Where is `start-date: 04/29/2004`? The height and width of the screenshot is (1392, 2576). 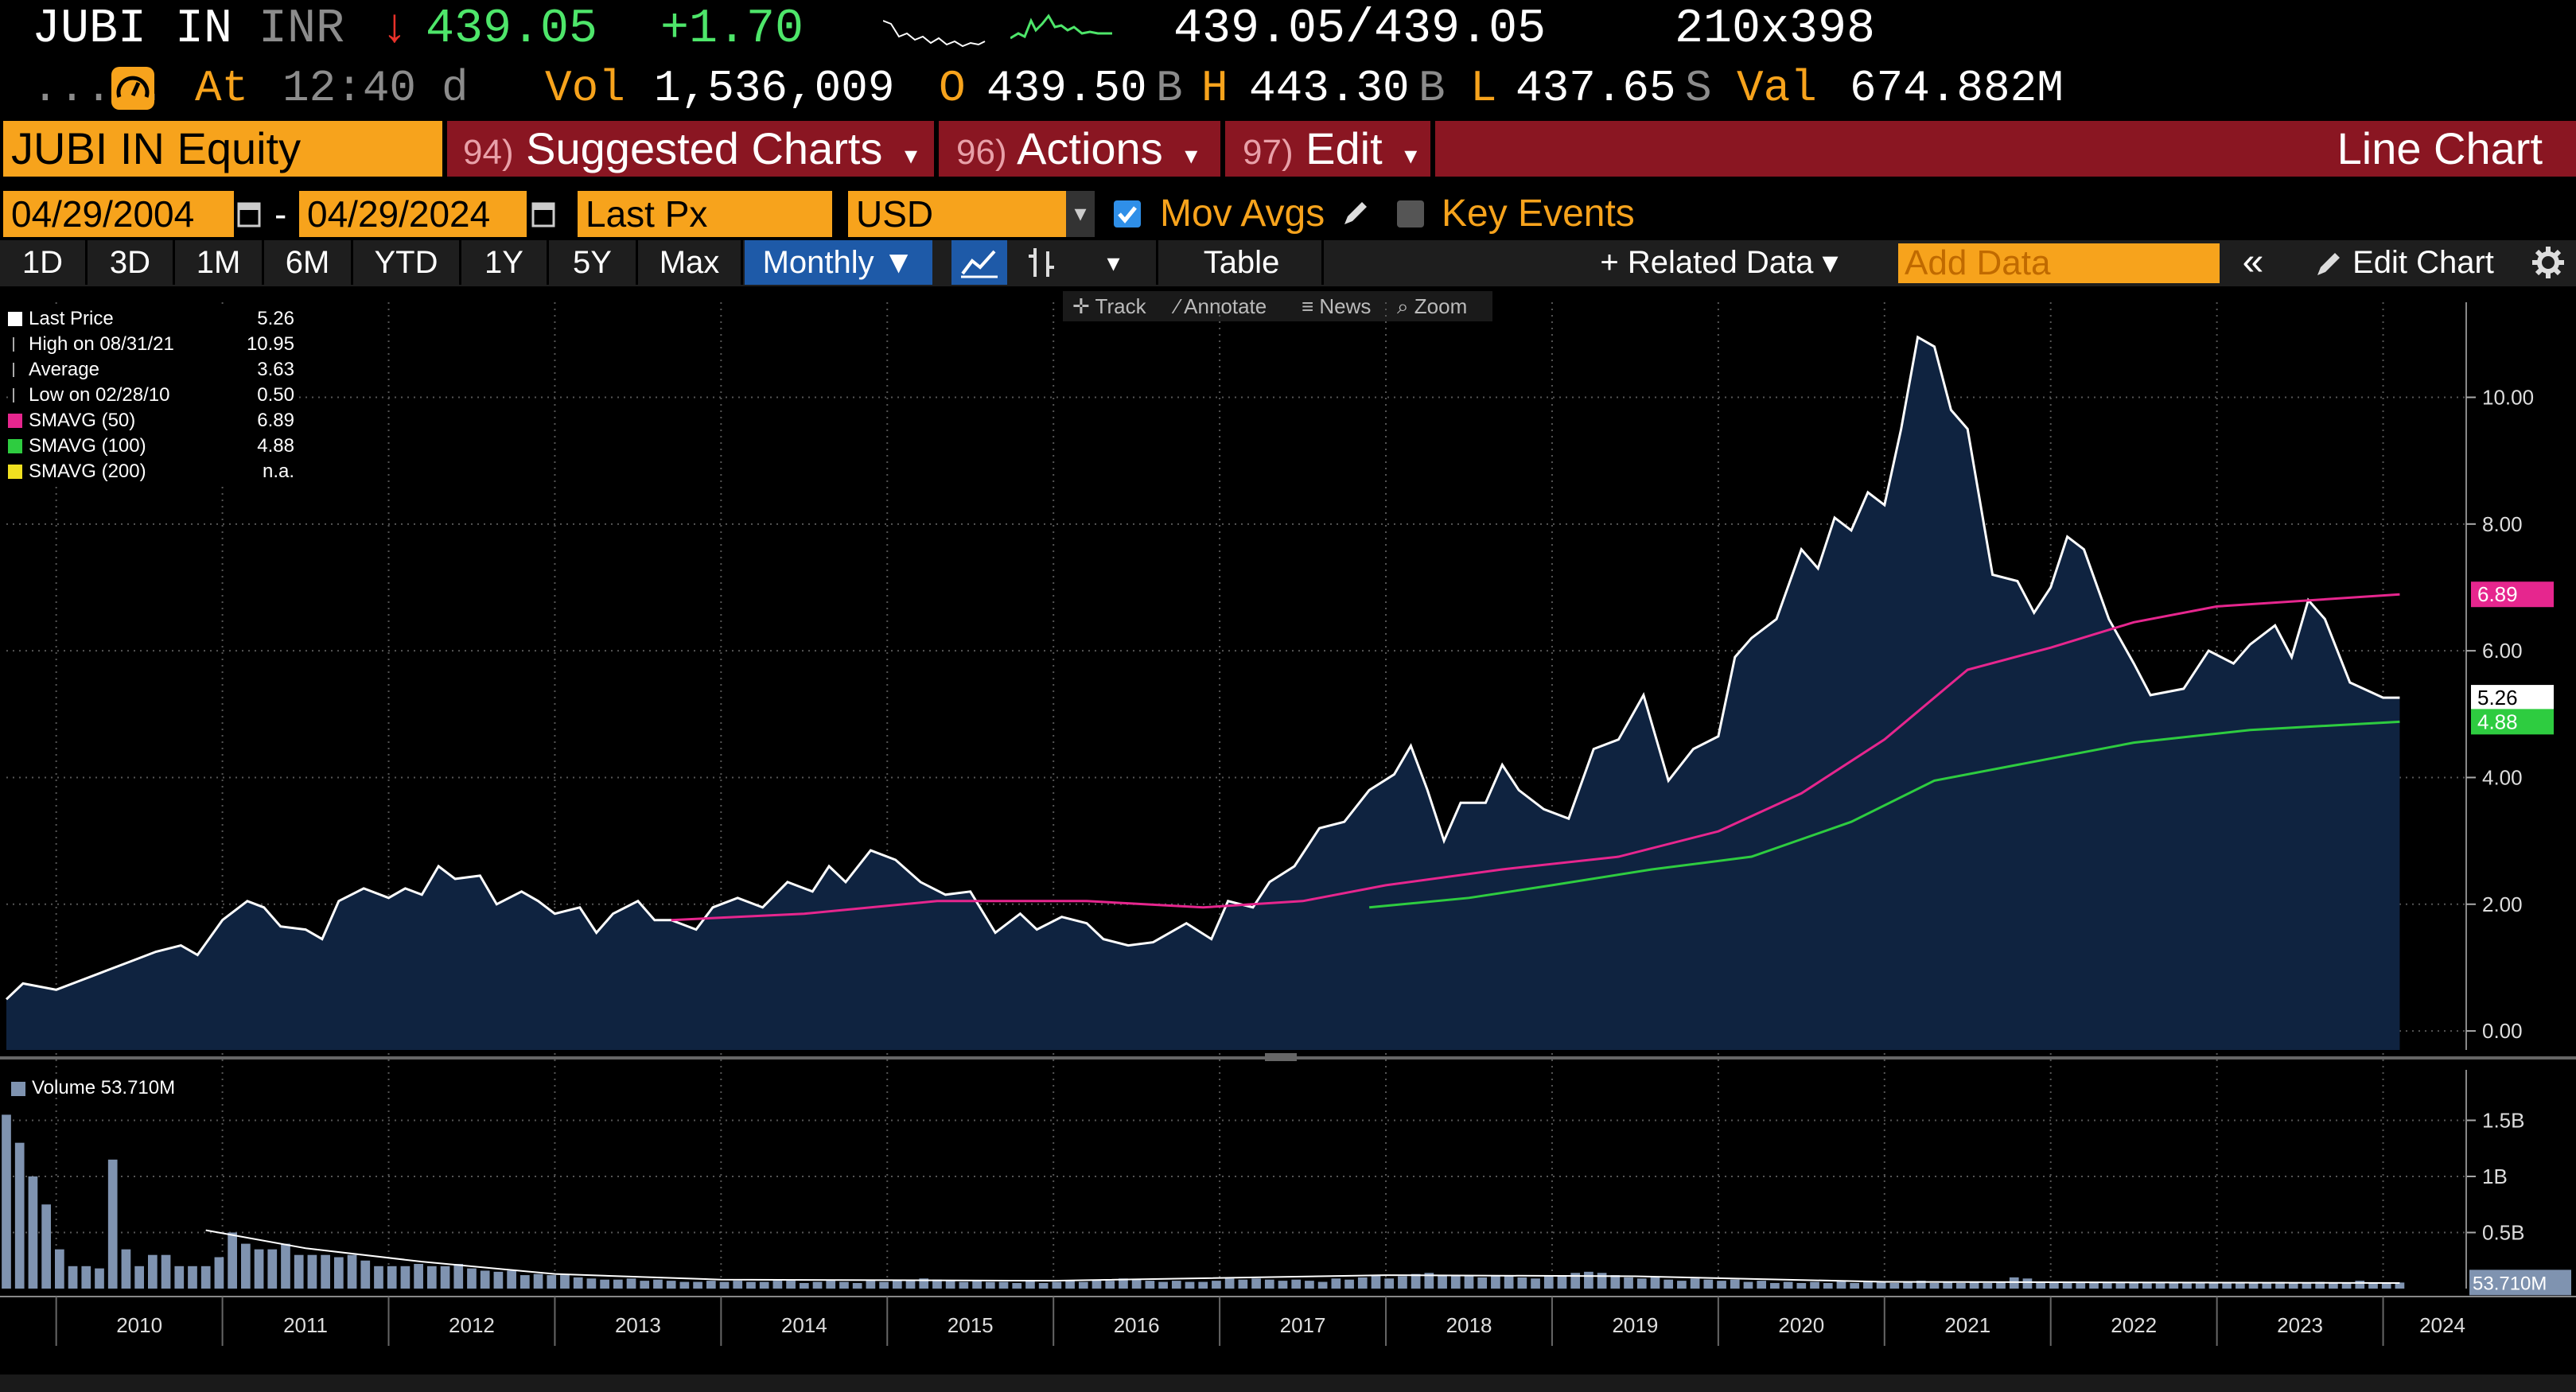
start-date: 04/29/2004 is located at coordinates (103, 214).